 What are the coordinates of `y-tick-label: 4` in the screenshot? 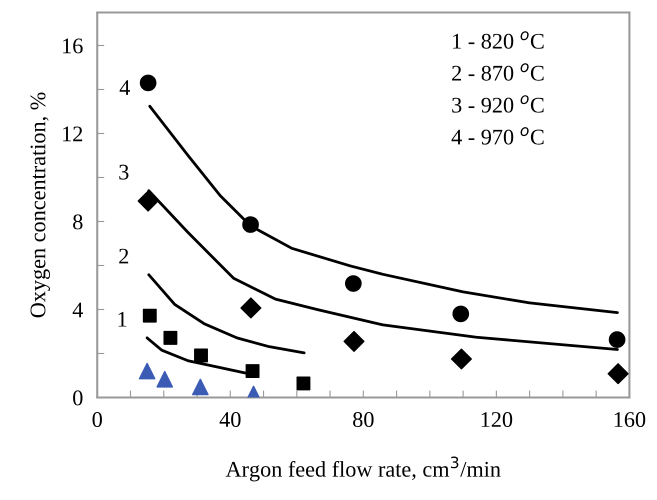 It's located at (77, 310).